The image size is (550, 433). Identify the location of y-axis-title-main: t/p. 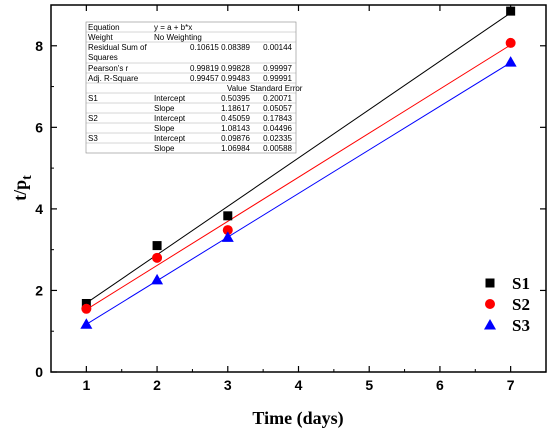
(20, 190).